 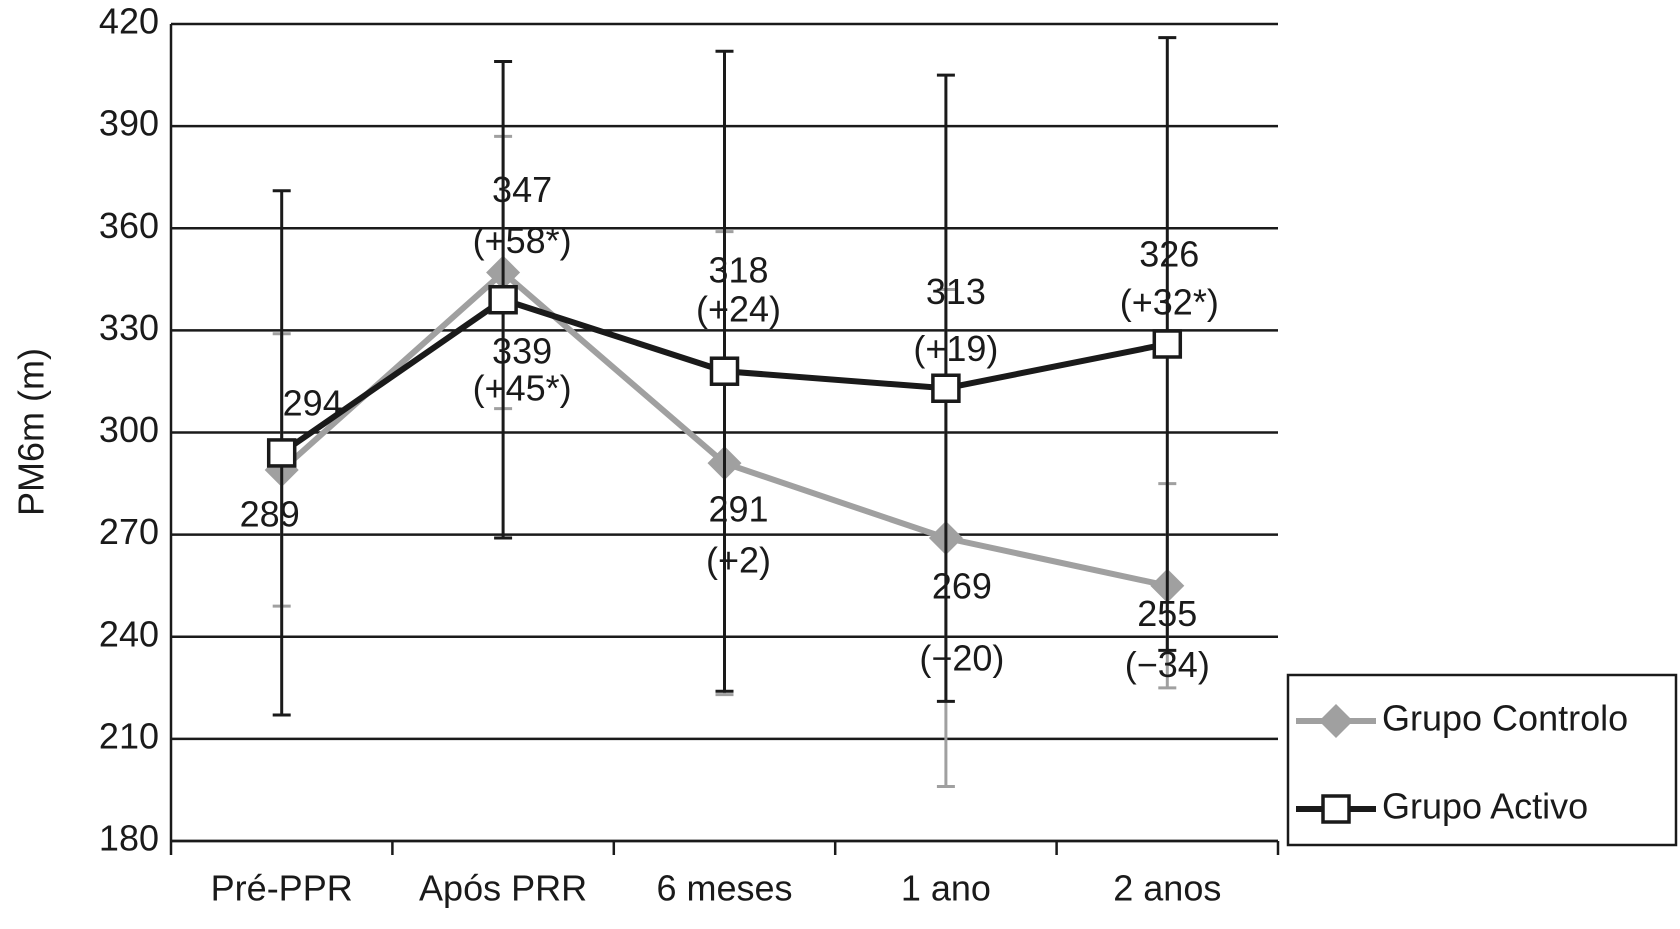 What do you see at coordinates (522, 387) in the screenshot?
I see `change-label: (+45*)` at bounding box center [522, 387].